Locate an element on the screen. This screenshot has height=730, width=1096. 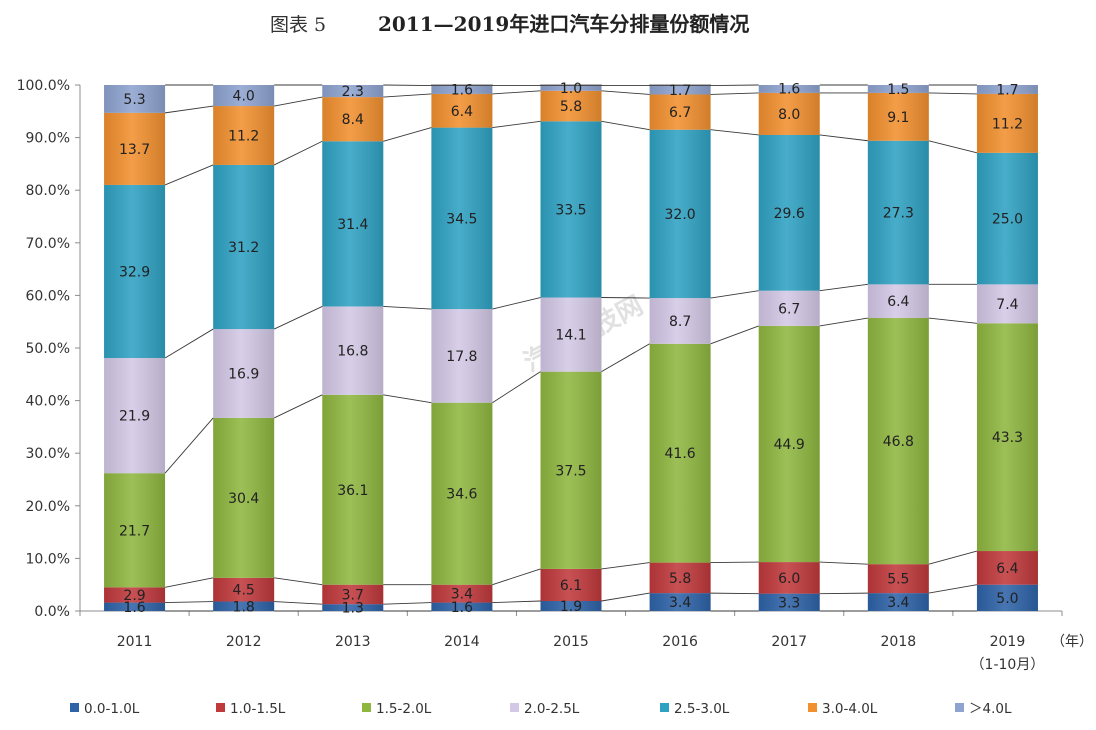
data-label: 29.6 is located at coordinates (789, 214).